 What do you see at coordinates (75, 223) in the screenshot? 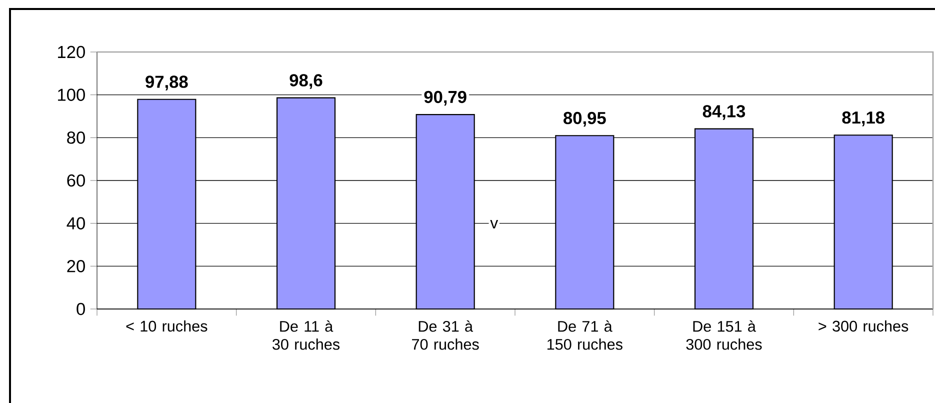
I see `y-tick-label: 40` at bounding box center [75, 223].